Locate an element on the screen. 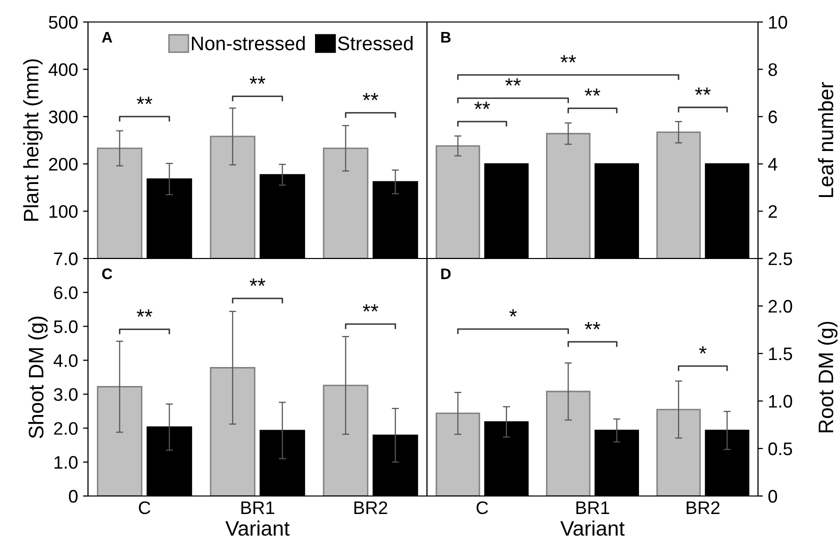 The width and height of the screenshot is (838, 546). y-tick-label: 100 is located at coordinates (64, 211).